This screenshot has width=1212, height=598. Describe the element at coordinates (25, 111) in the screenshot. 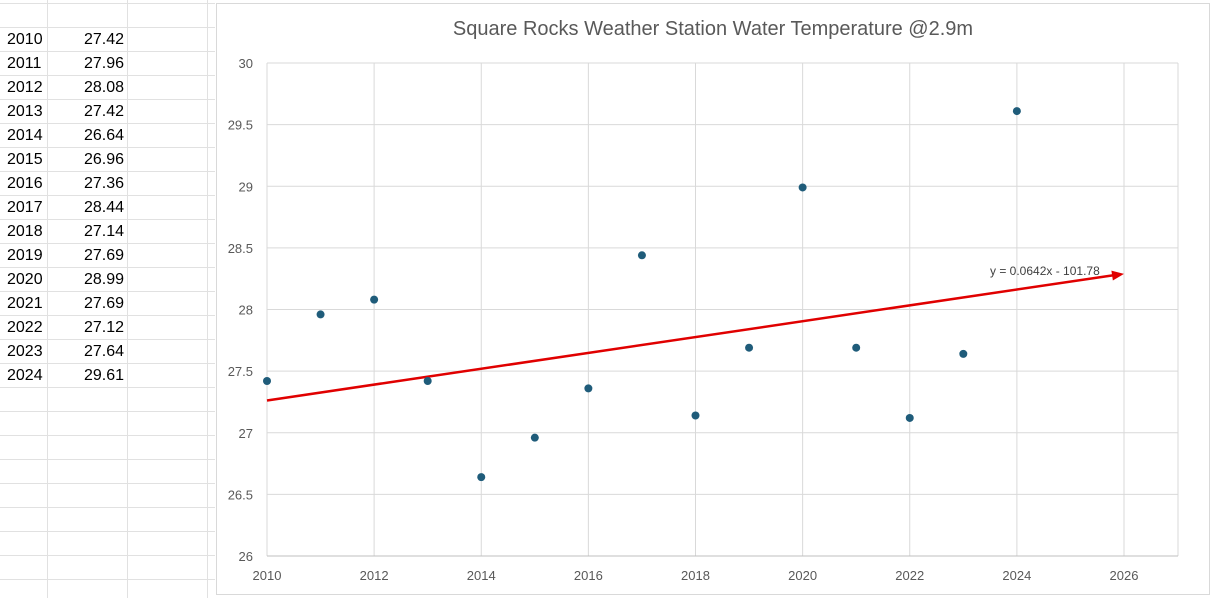

I see `year-cell: 2013` at that location.